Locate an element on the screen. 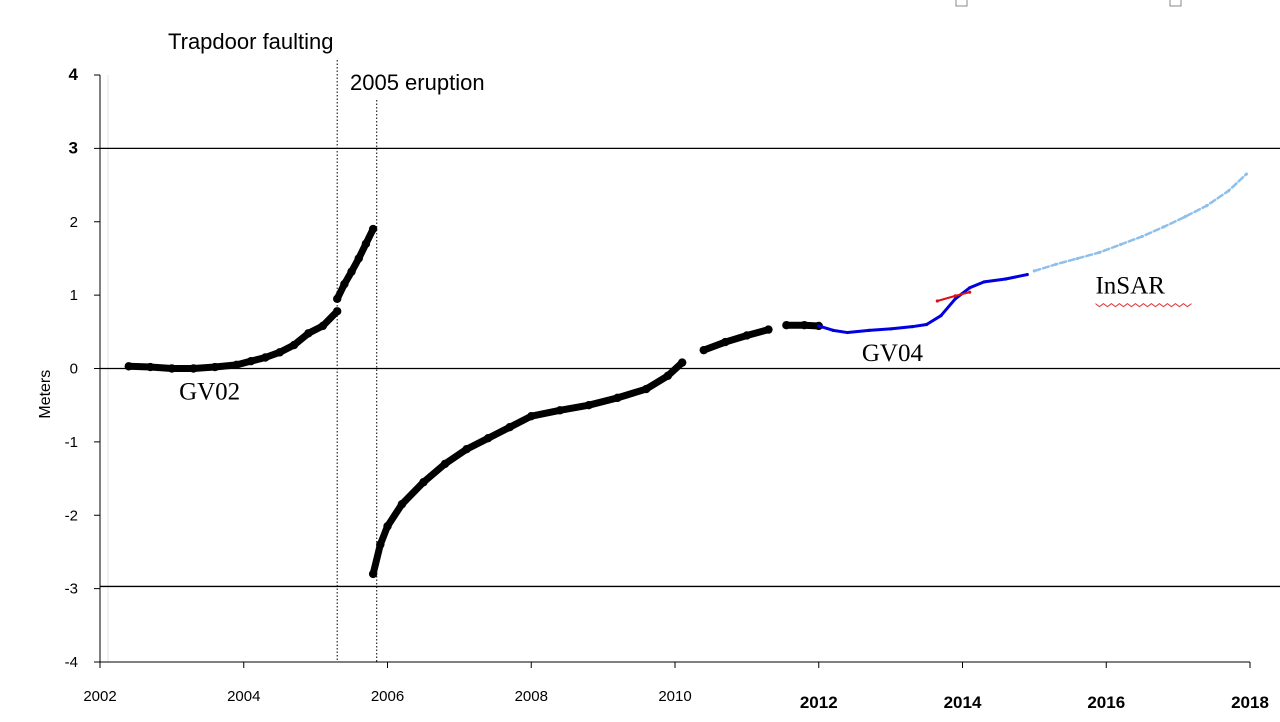 The height and width of the screenshot is (722, 1280). y-tick-label: 4 is located at coordinates (74, 74).